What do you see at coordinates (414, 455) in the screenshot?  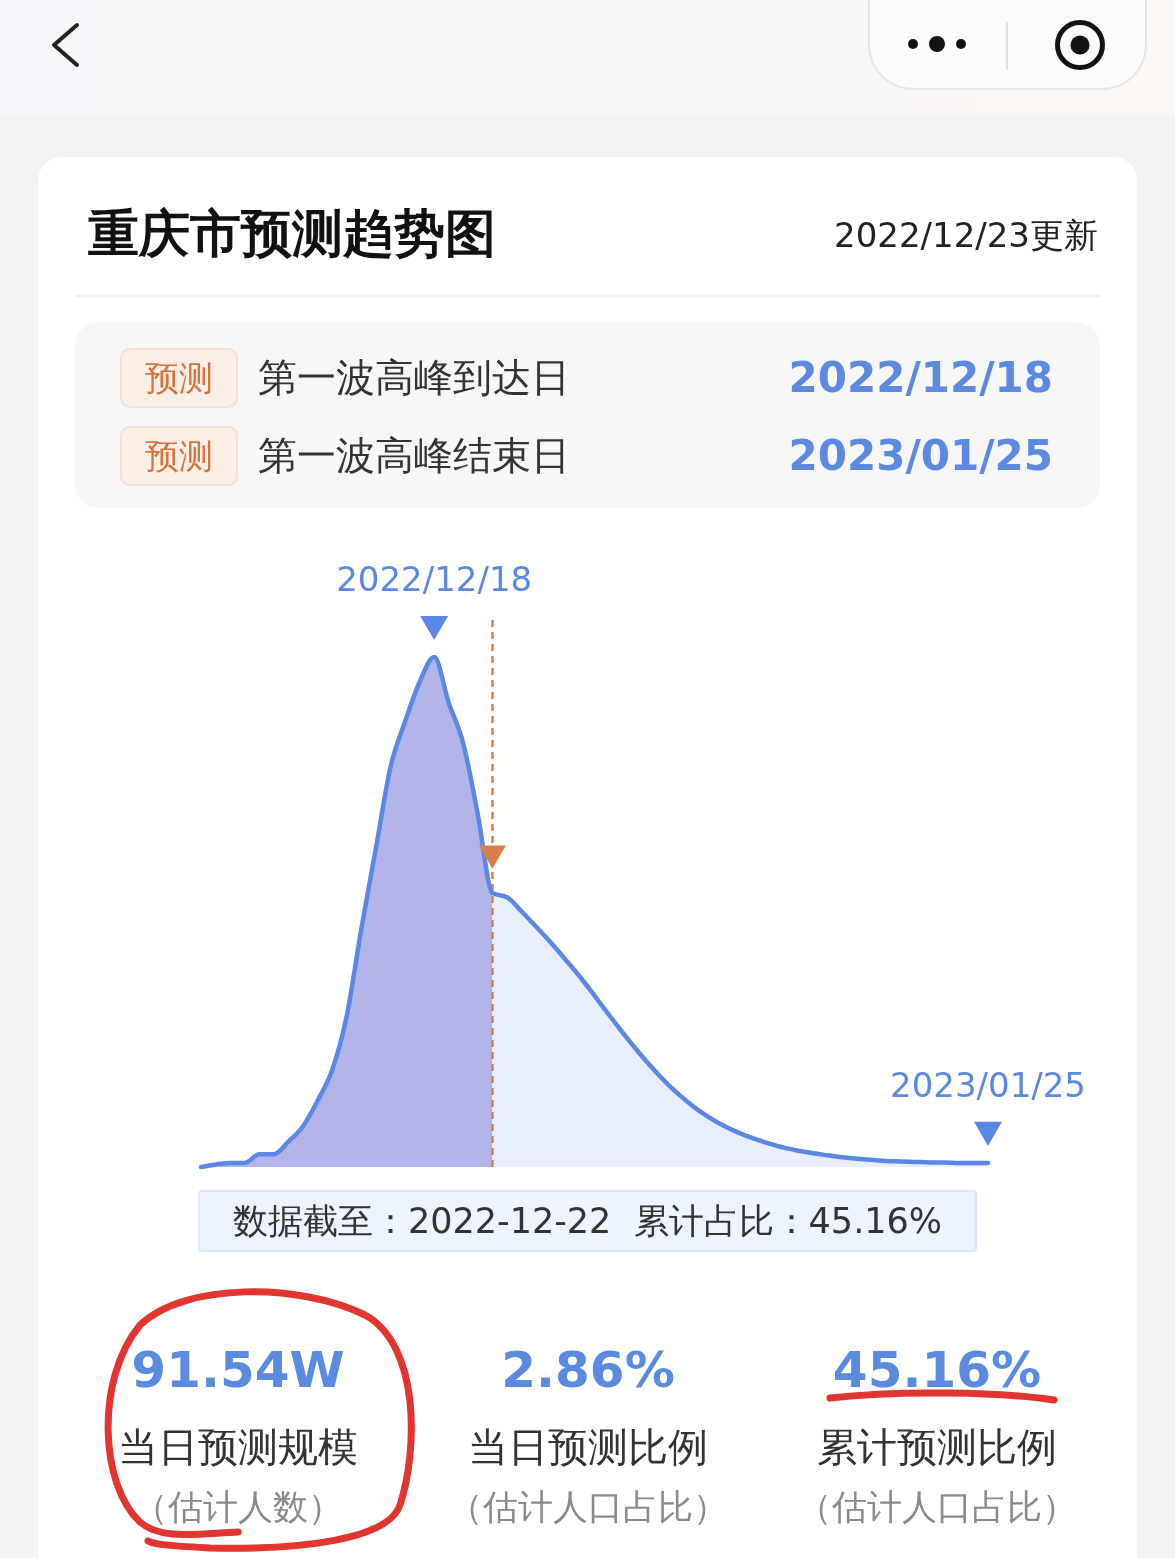 I see `text: 第一波高峰结束日` at bounding box center [414, 455].